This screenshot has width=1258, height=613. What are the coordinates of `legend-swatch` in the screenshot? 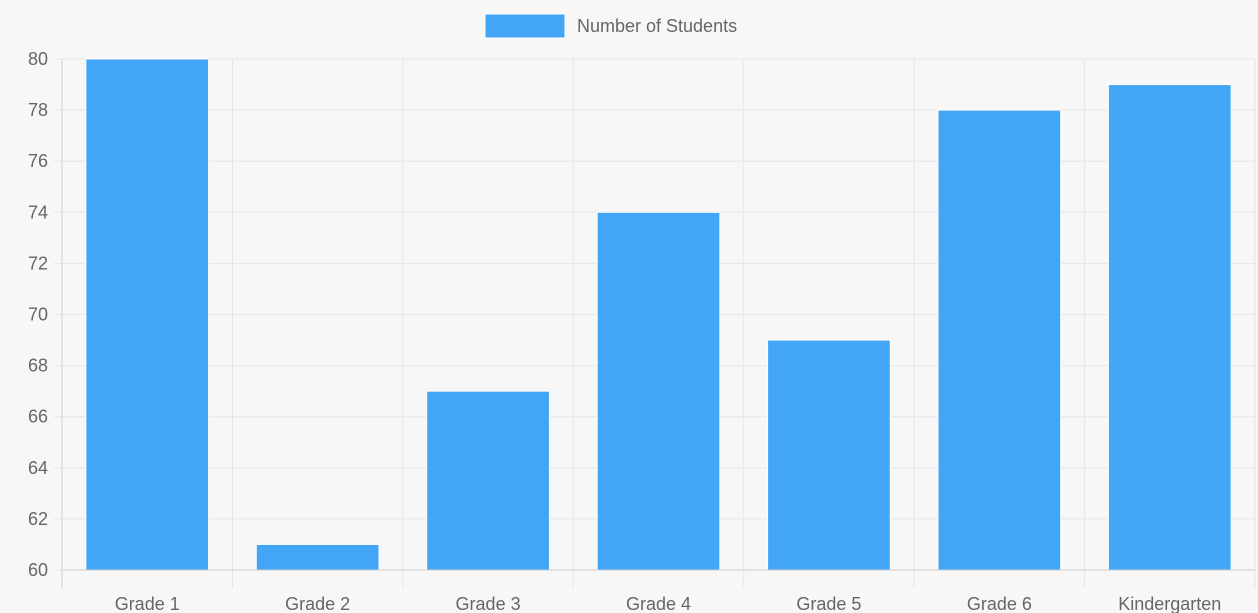 It's located at (525, 26).